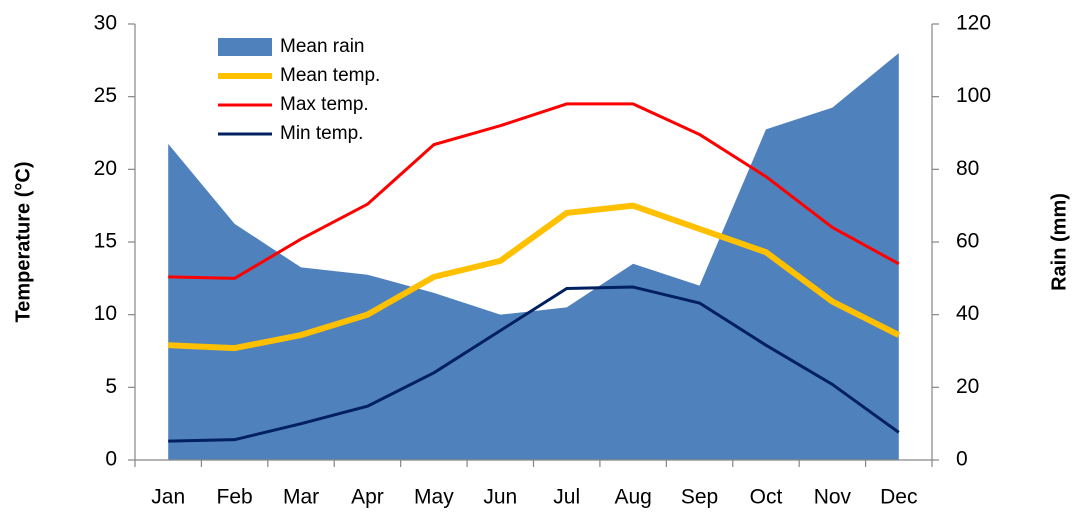 Image resolution: width=1080 pixels, height=522 pixels. What do you see at coordinates (566, 497) in the screenshot?
I see `x-tick-label: Jul` at bounding box center [566, 497].